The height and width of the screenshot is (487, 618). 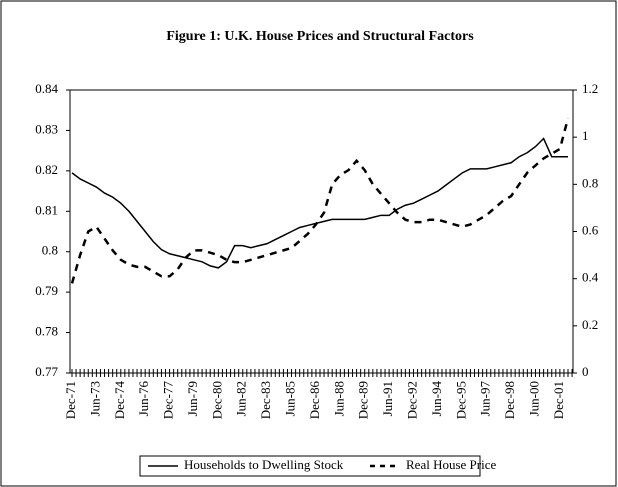 I want to click on y-tick-label: 0.79, so click(x=46, y=290).